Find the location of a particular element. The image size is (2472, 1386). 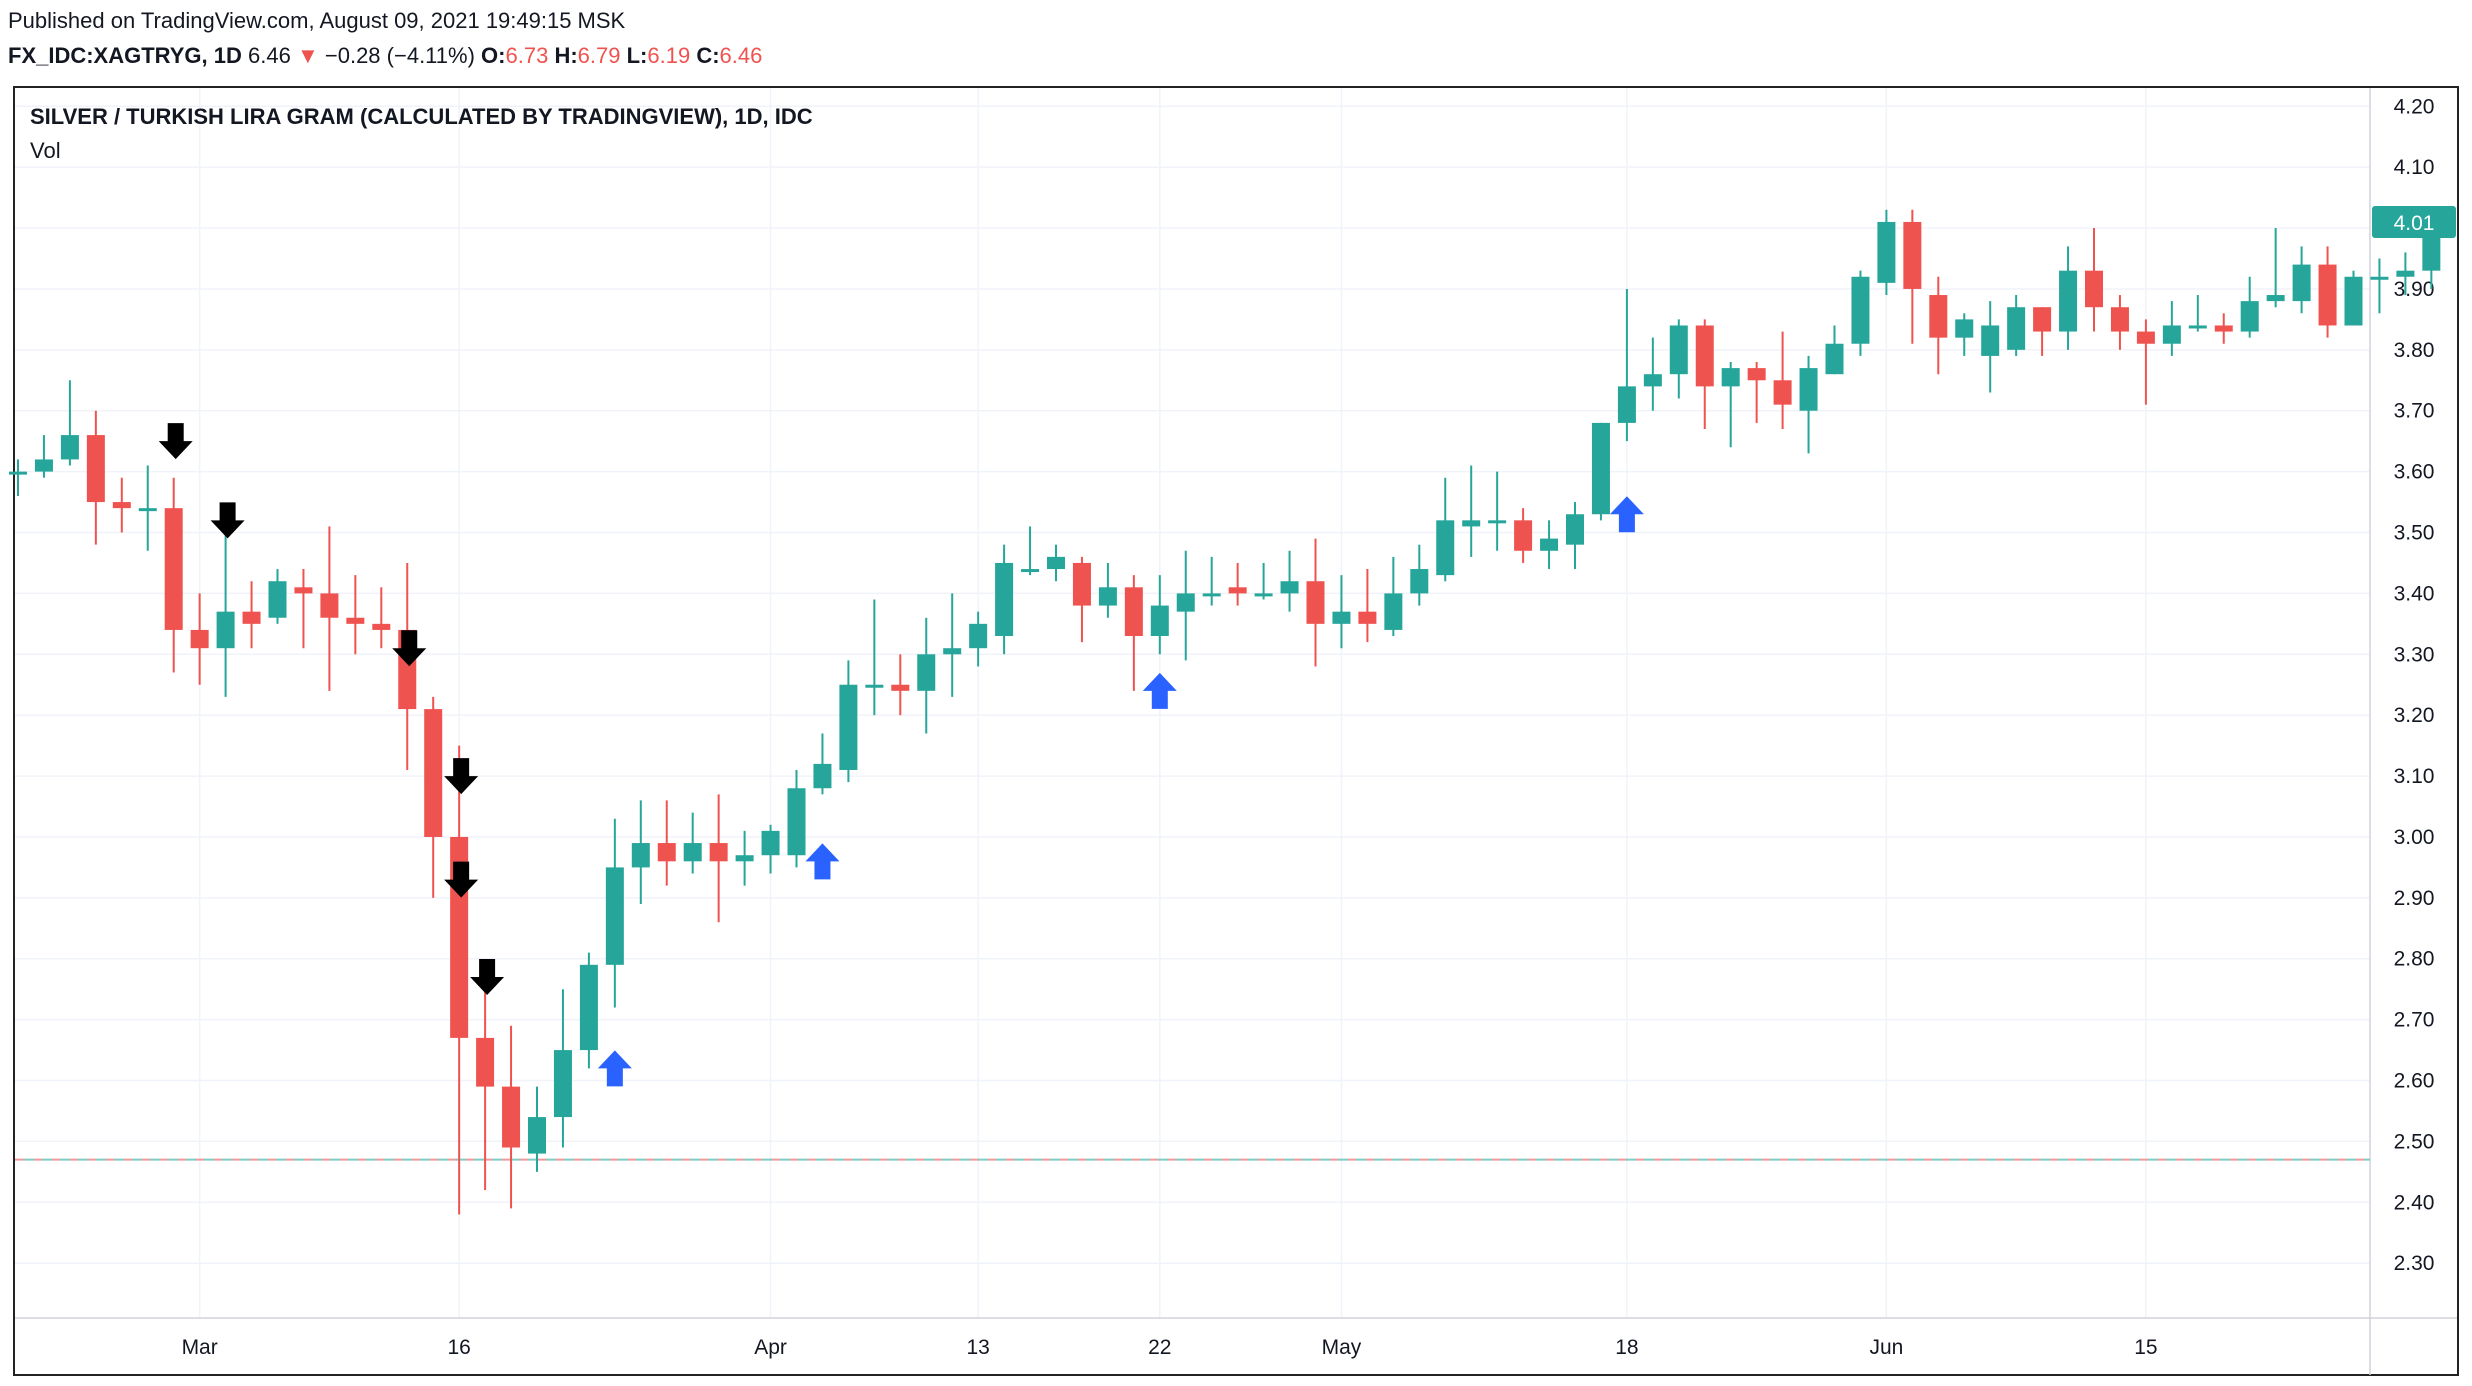

date-tick-label: 16 is located at coordinates (458, 1347).